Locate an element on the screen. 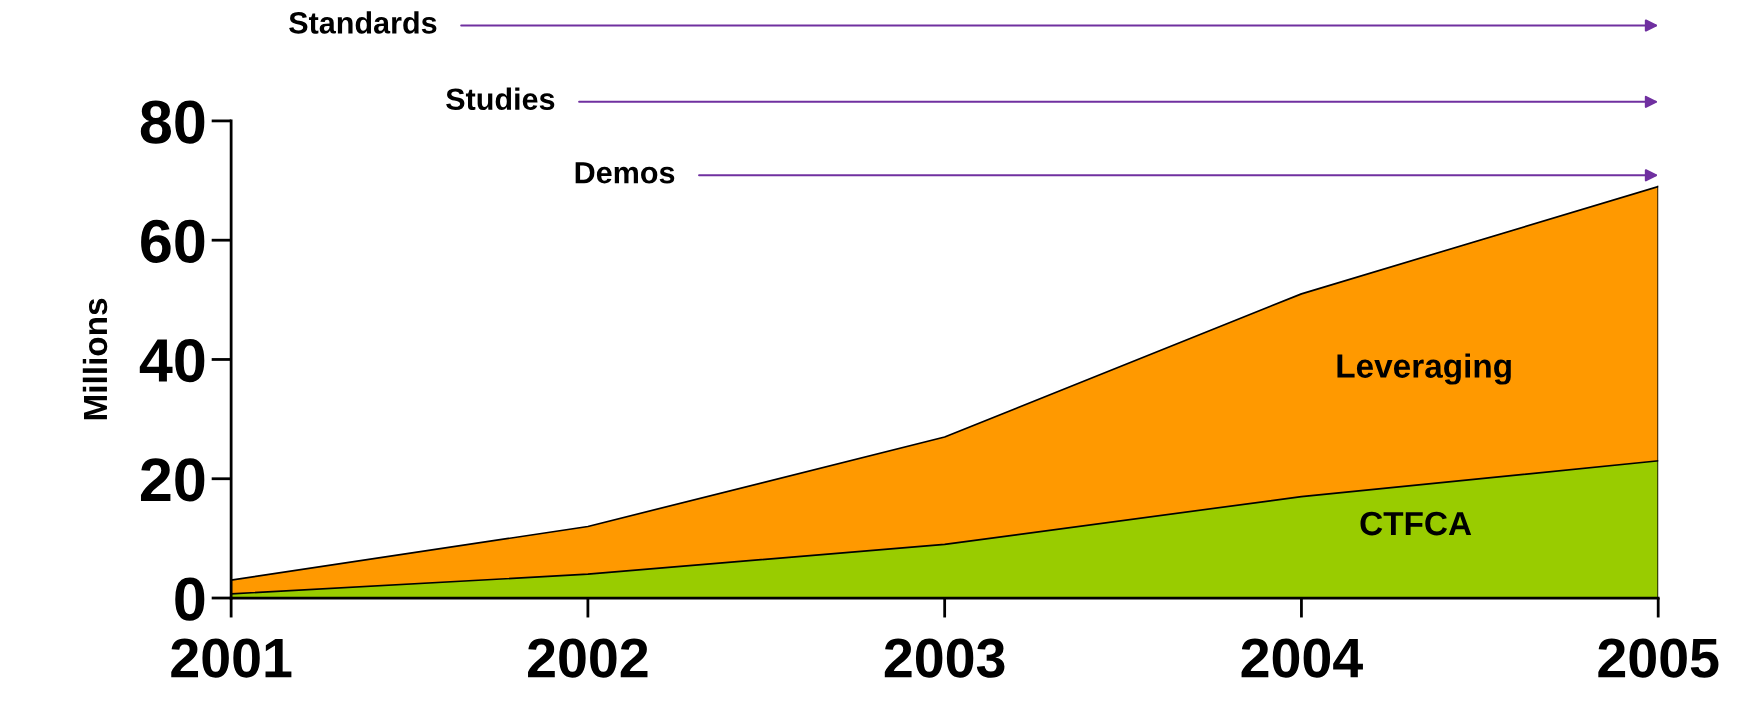 The image size is (1751, 724). x-tick-label: 2003 is located at coordinates (944, 658).